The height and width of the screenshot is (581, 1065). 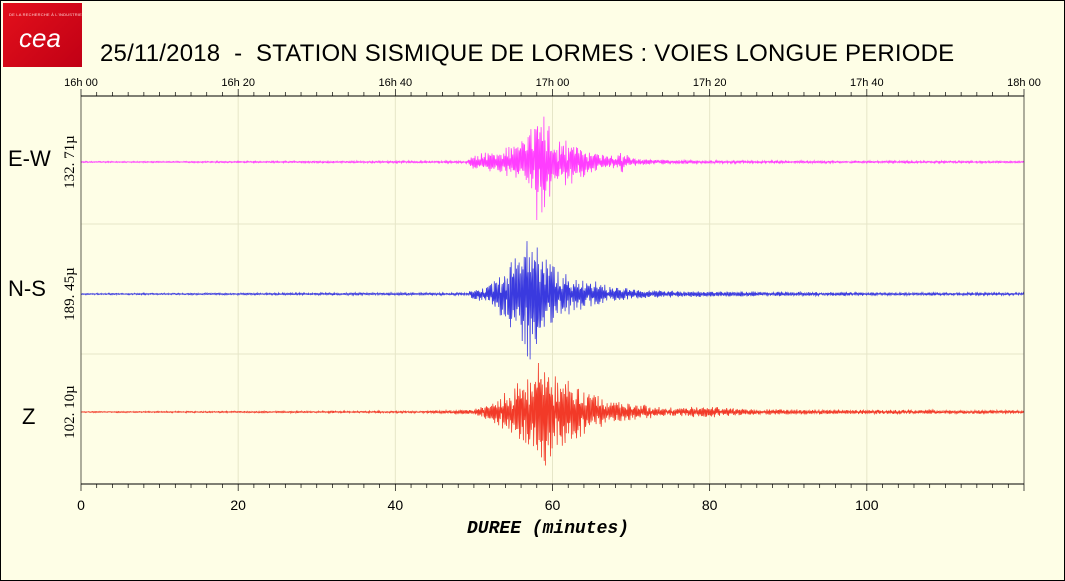 I want to click on top-time-tick-label: 16h 00, so click(x=81, y=83).